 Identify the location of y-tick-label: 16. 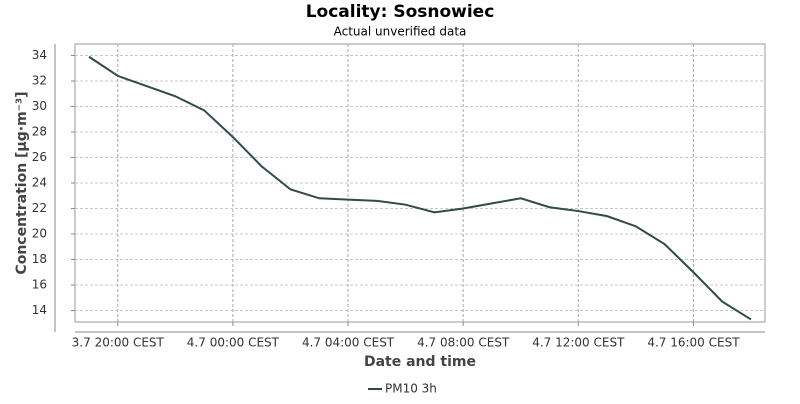
(39, 285).